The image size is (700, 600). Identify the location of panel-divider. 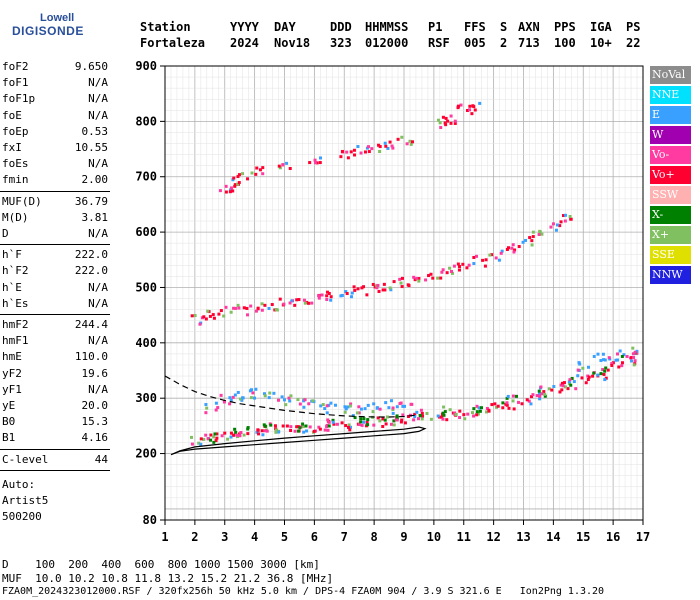
(55, 470).